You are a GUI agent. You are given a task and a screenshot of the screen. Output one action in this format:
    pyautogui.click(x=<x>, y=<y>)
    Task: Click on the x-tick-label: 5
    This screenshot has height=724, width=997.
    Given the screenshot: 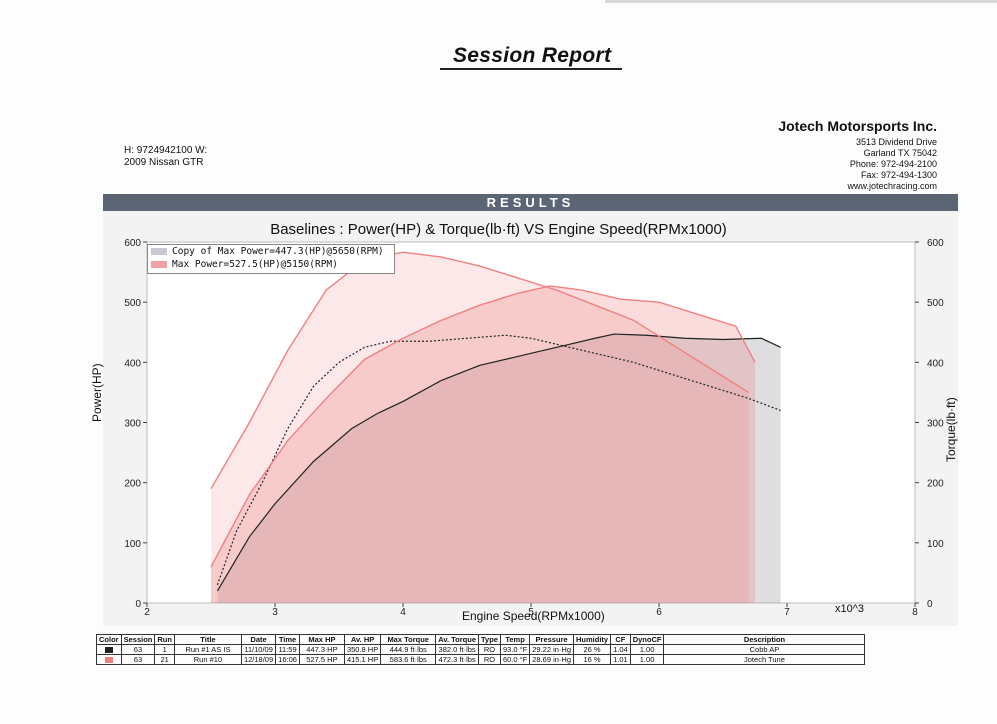 What is the action you would take?
    pyautogui.click(x=531, y=612)
    